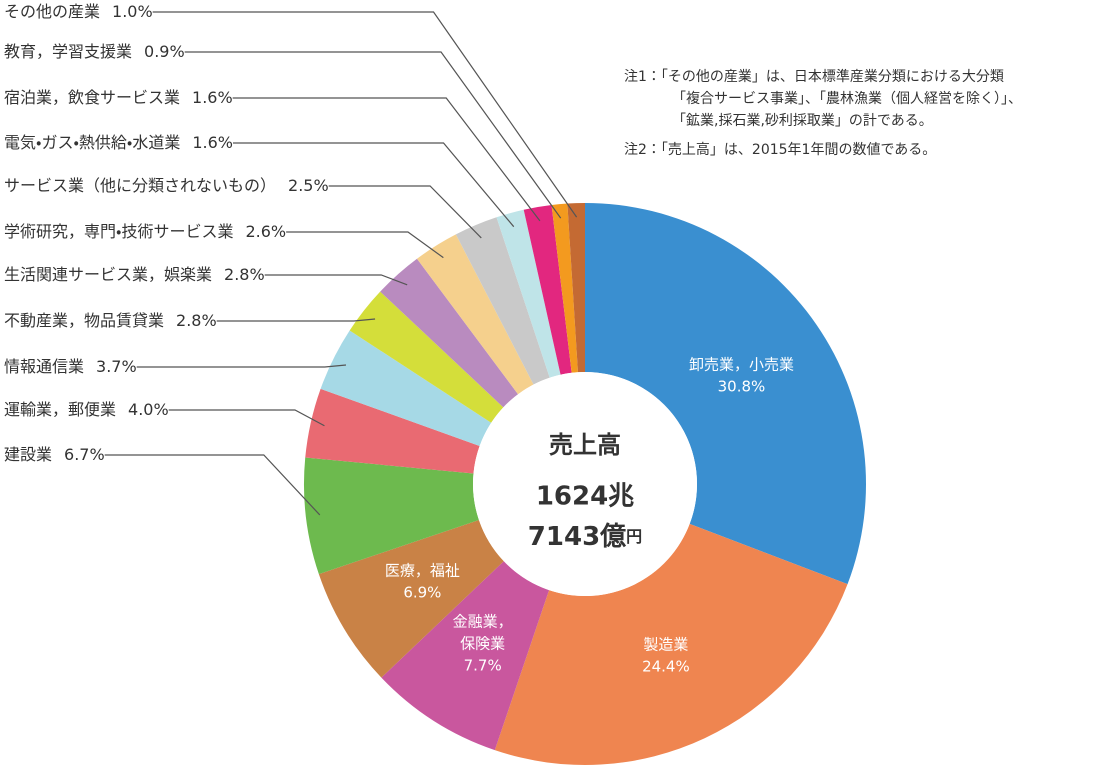 The width and height of the screenshot is (1114, 766). What do you see at coordinates (741, 376) in the screenshot?
I see `slice-label: 卸売業，小売業 30.8%` at bounding box center [741, 376].